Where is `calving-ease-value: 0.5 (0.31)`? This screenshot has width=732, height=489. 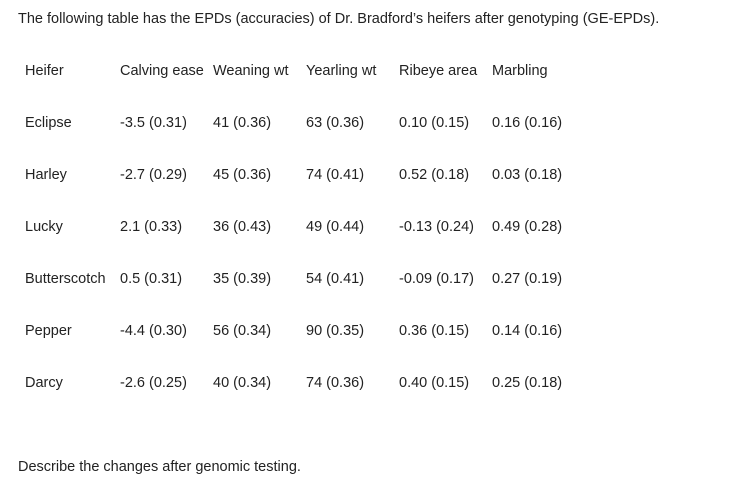 calving-ease-value: 0.5 (0.31) is located at coordinates (151, 279).